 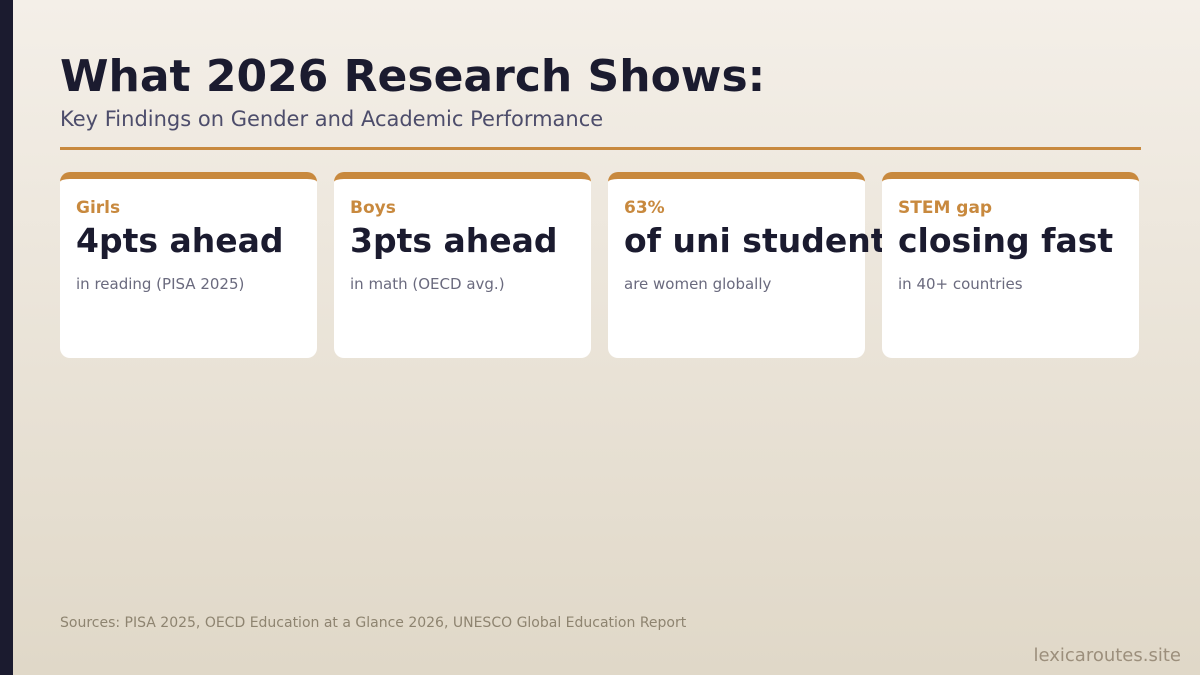 I want to click on card-detail: in math (OECD avg.), so click(x=427, y=284).